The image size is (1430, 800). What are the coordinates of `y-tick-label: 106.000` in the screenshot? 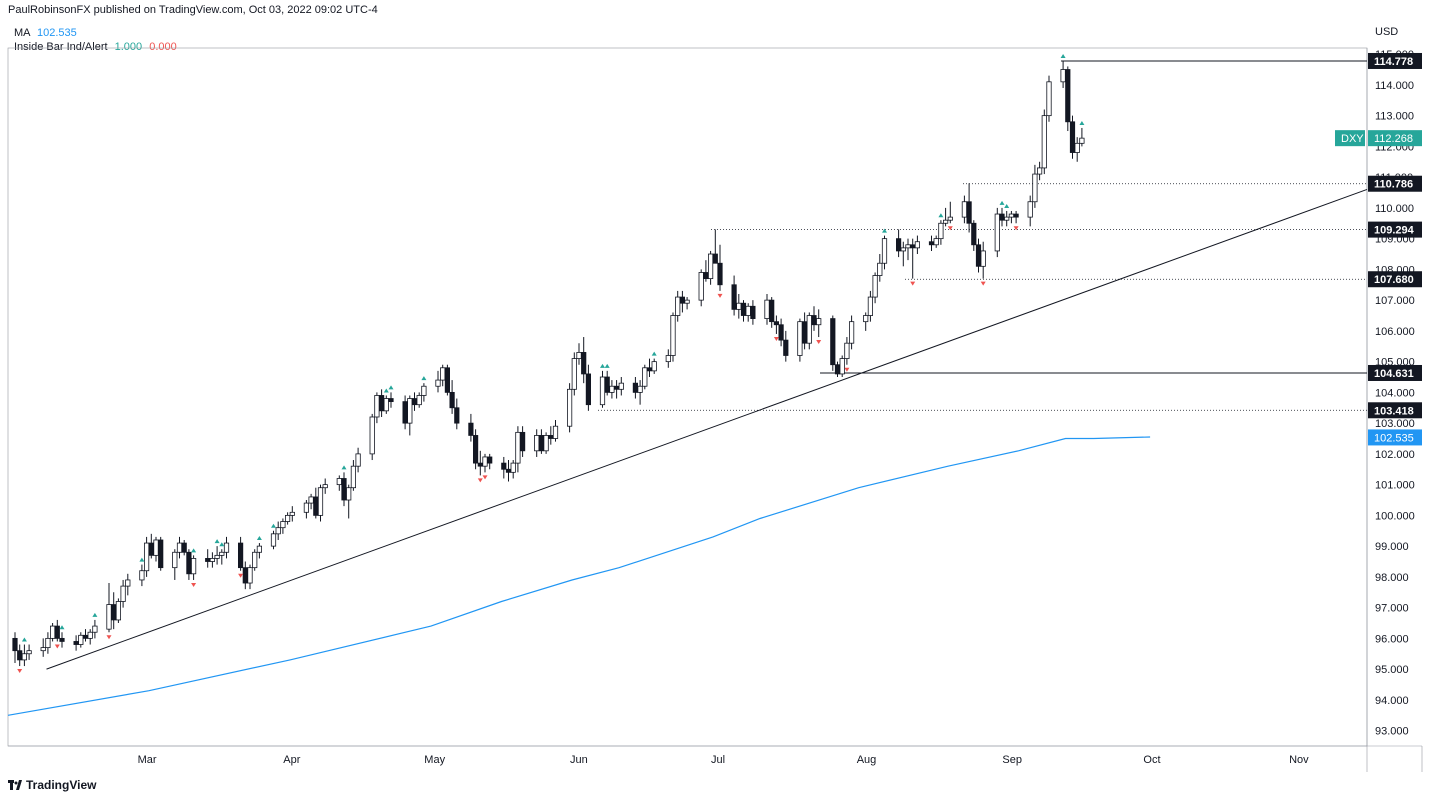 It's located at (1395, 332).